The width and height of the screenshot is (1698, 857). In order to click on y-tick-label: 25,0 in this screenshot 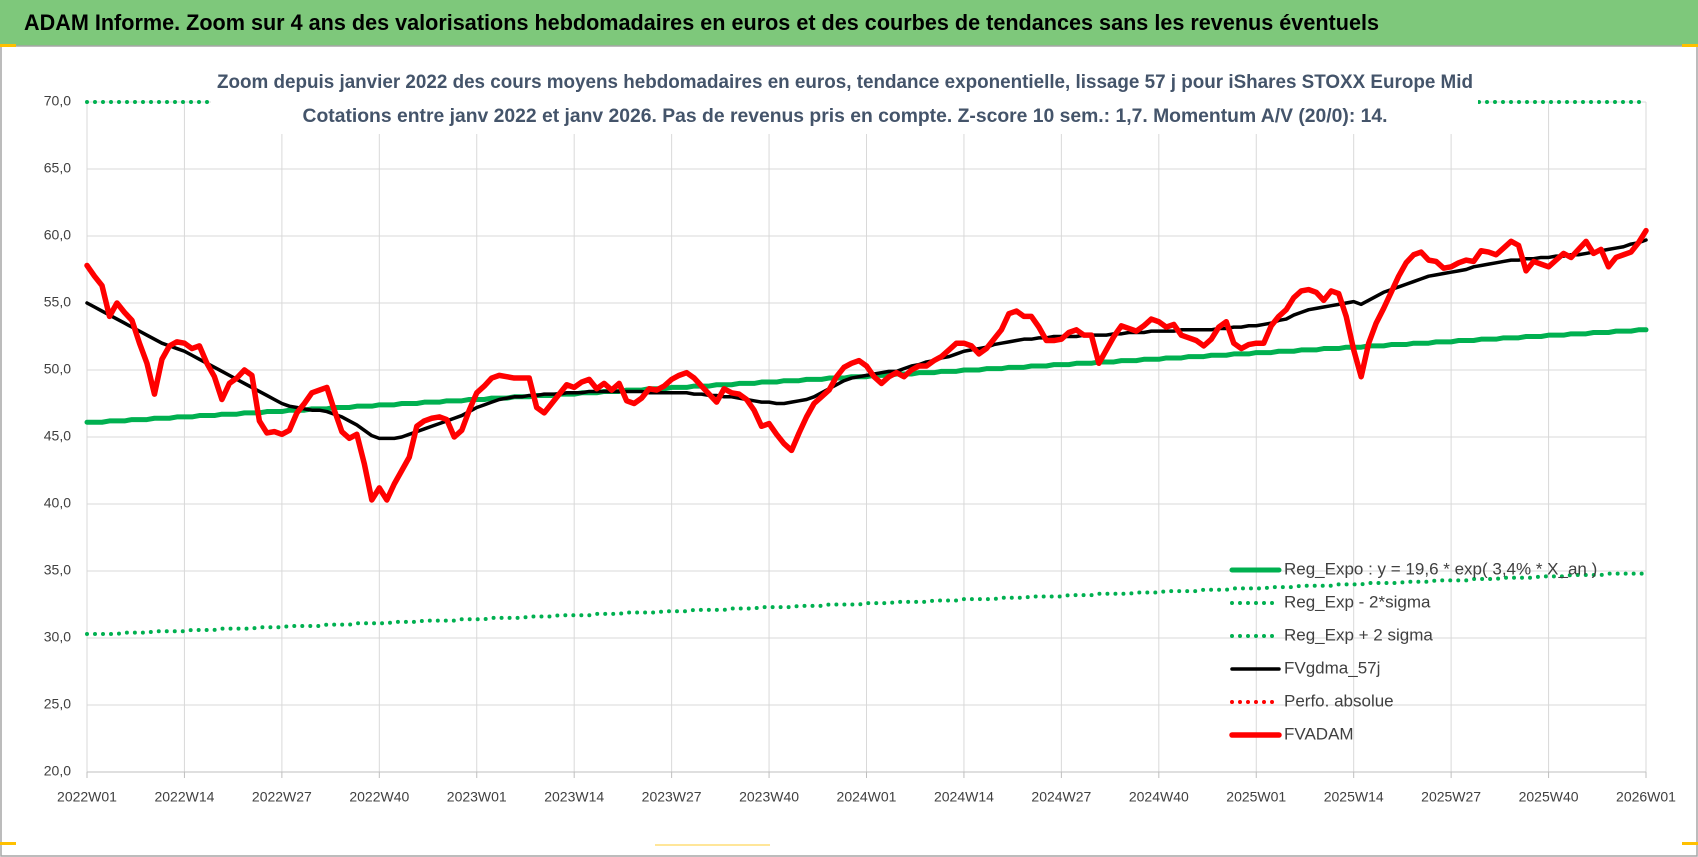, I will do `click(57, 704)`.